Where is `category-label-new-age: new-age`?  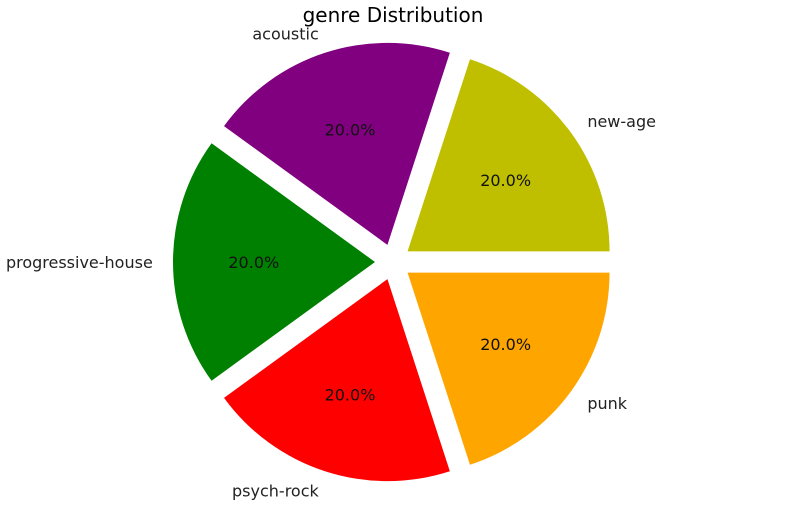 category-label-new-age: new-age is located at coordinates (621, 121).